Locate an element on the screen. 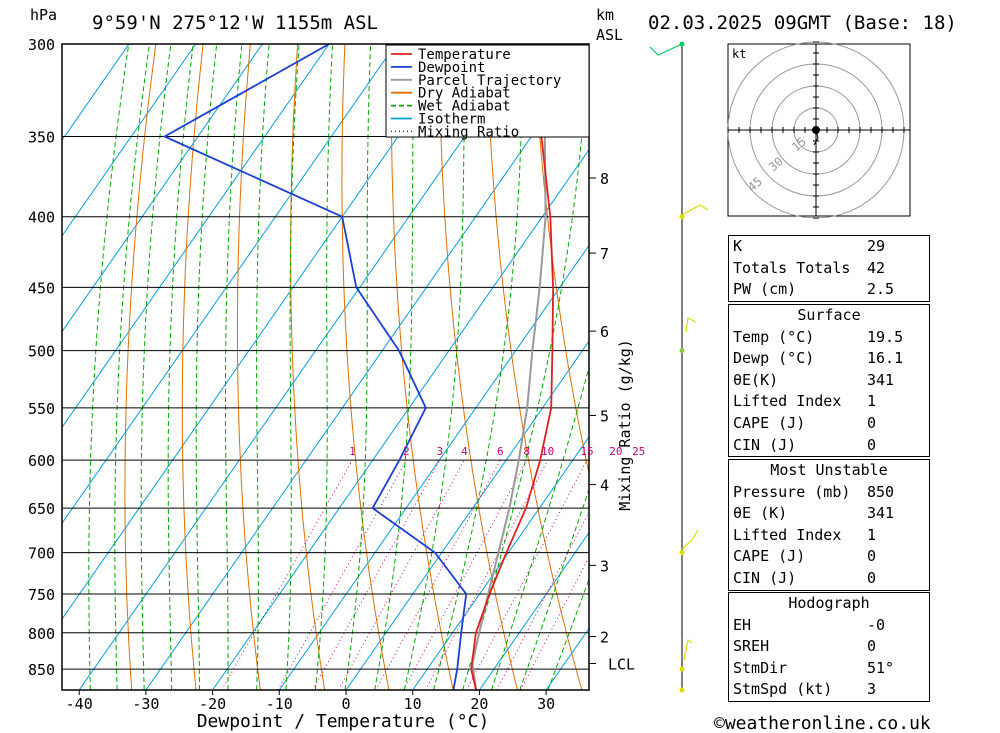 The image size is (1000, 733). pressure-tick-label: 650 is located at coordinates (41, 509).